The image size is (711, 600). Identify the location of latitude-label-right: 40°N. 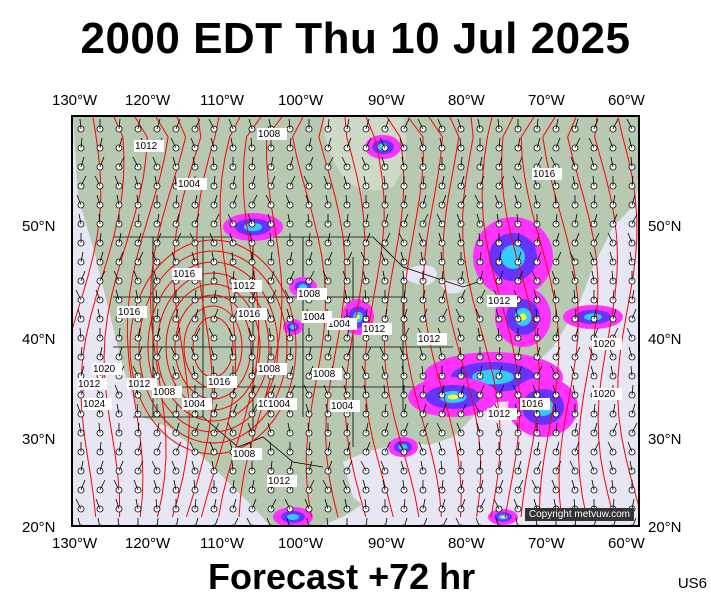
(665, 339).